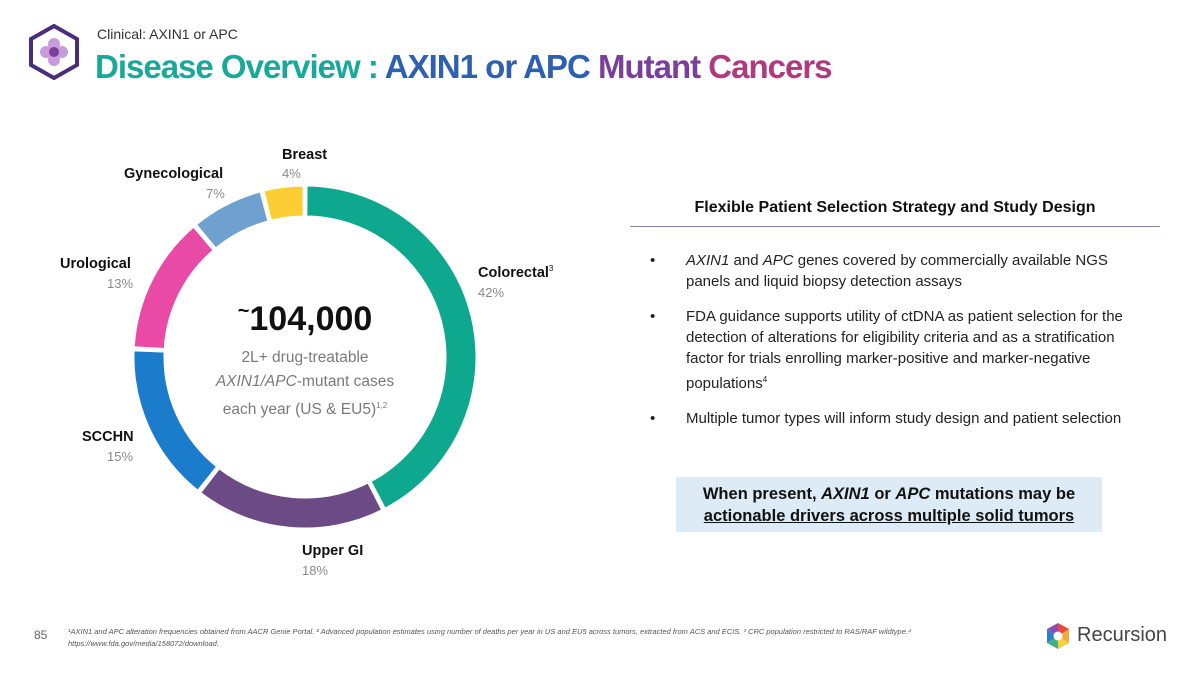  I want to click on donut-slice-gynecological, so click(232, 220).